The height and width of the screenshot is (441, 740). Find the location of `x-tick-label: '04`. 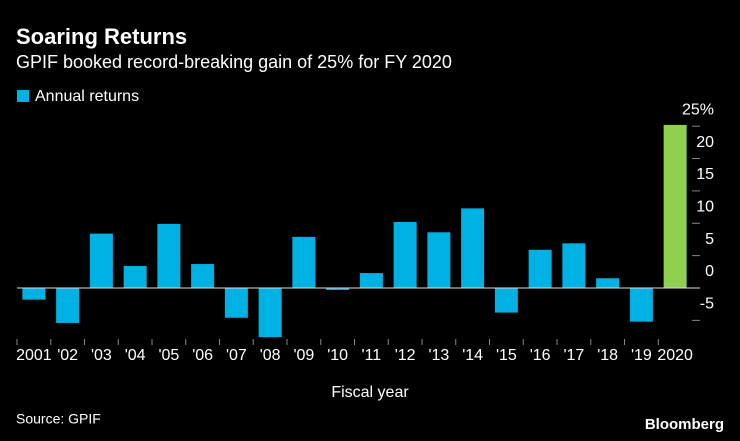

x-tick-label: '04 is located at coordinates (135, 355).